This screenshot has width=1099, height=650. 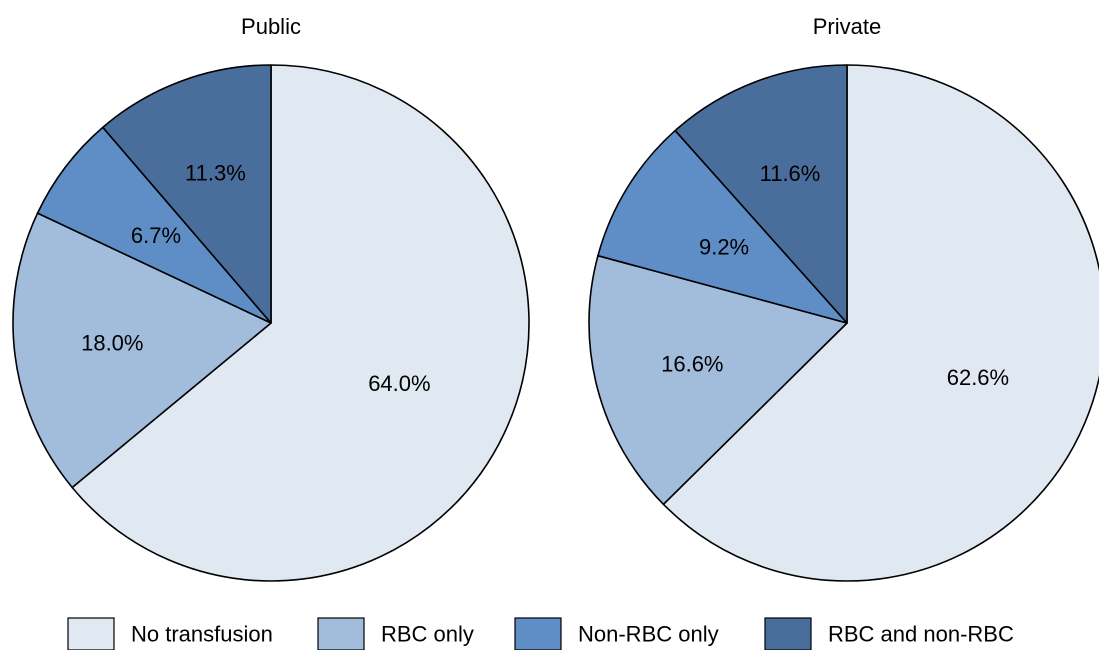 What do you see at coordinates (215, 173) in the screenshot?
I see `slice-label-rbc-and-non-rbc: 11.3%` at bounding box center [215, 173].